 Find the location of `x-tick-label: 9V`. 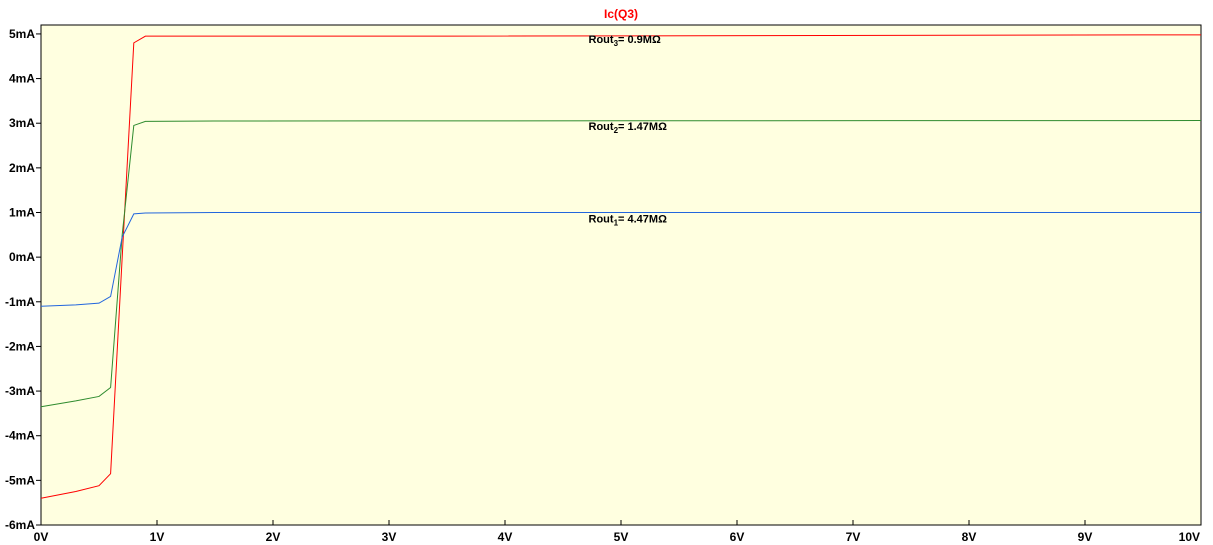

x-tick-label: 9V is located at coordinates (1085, 537).